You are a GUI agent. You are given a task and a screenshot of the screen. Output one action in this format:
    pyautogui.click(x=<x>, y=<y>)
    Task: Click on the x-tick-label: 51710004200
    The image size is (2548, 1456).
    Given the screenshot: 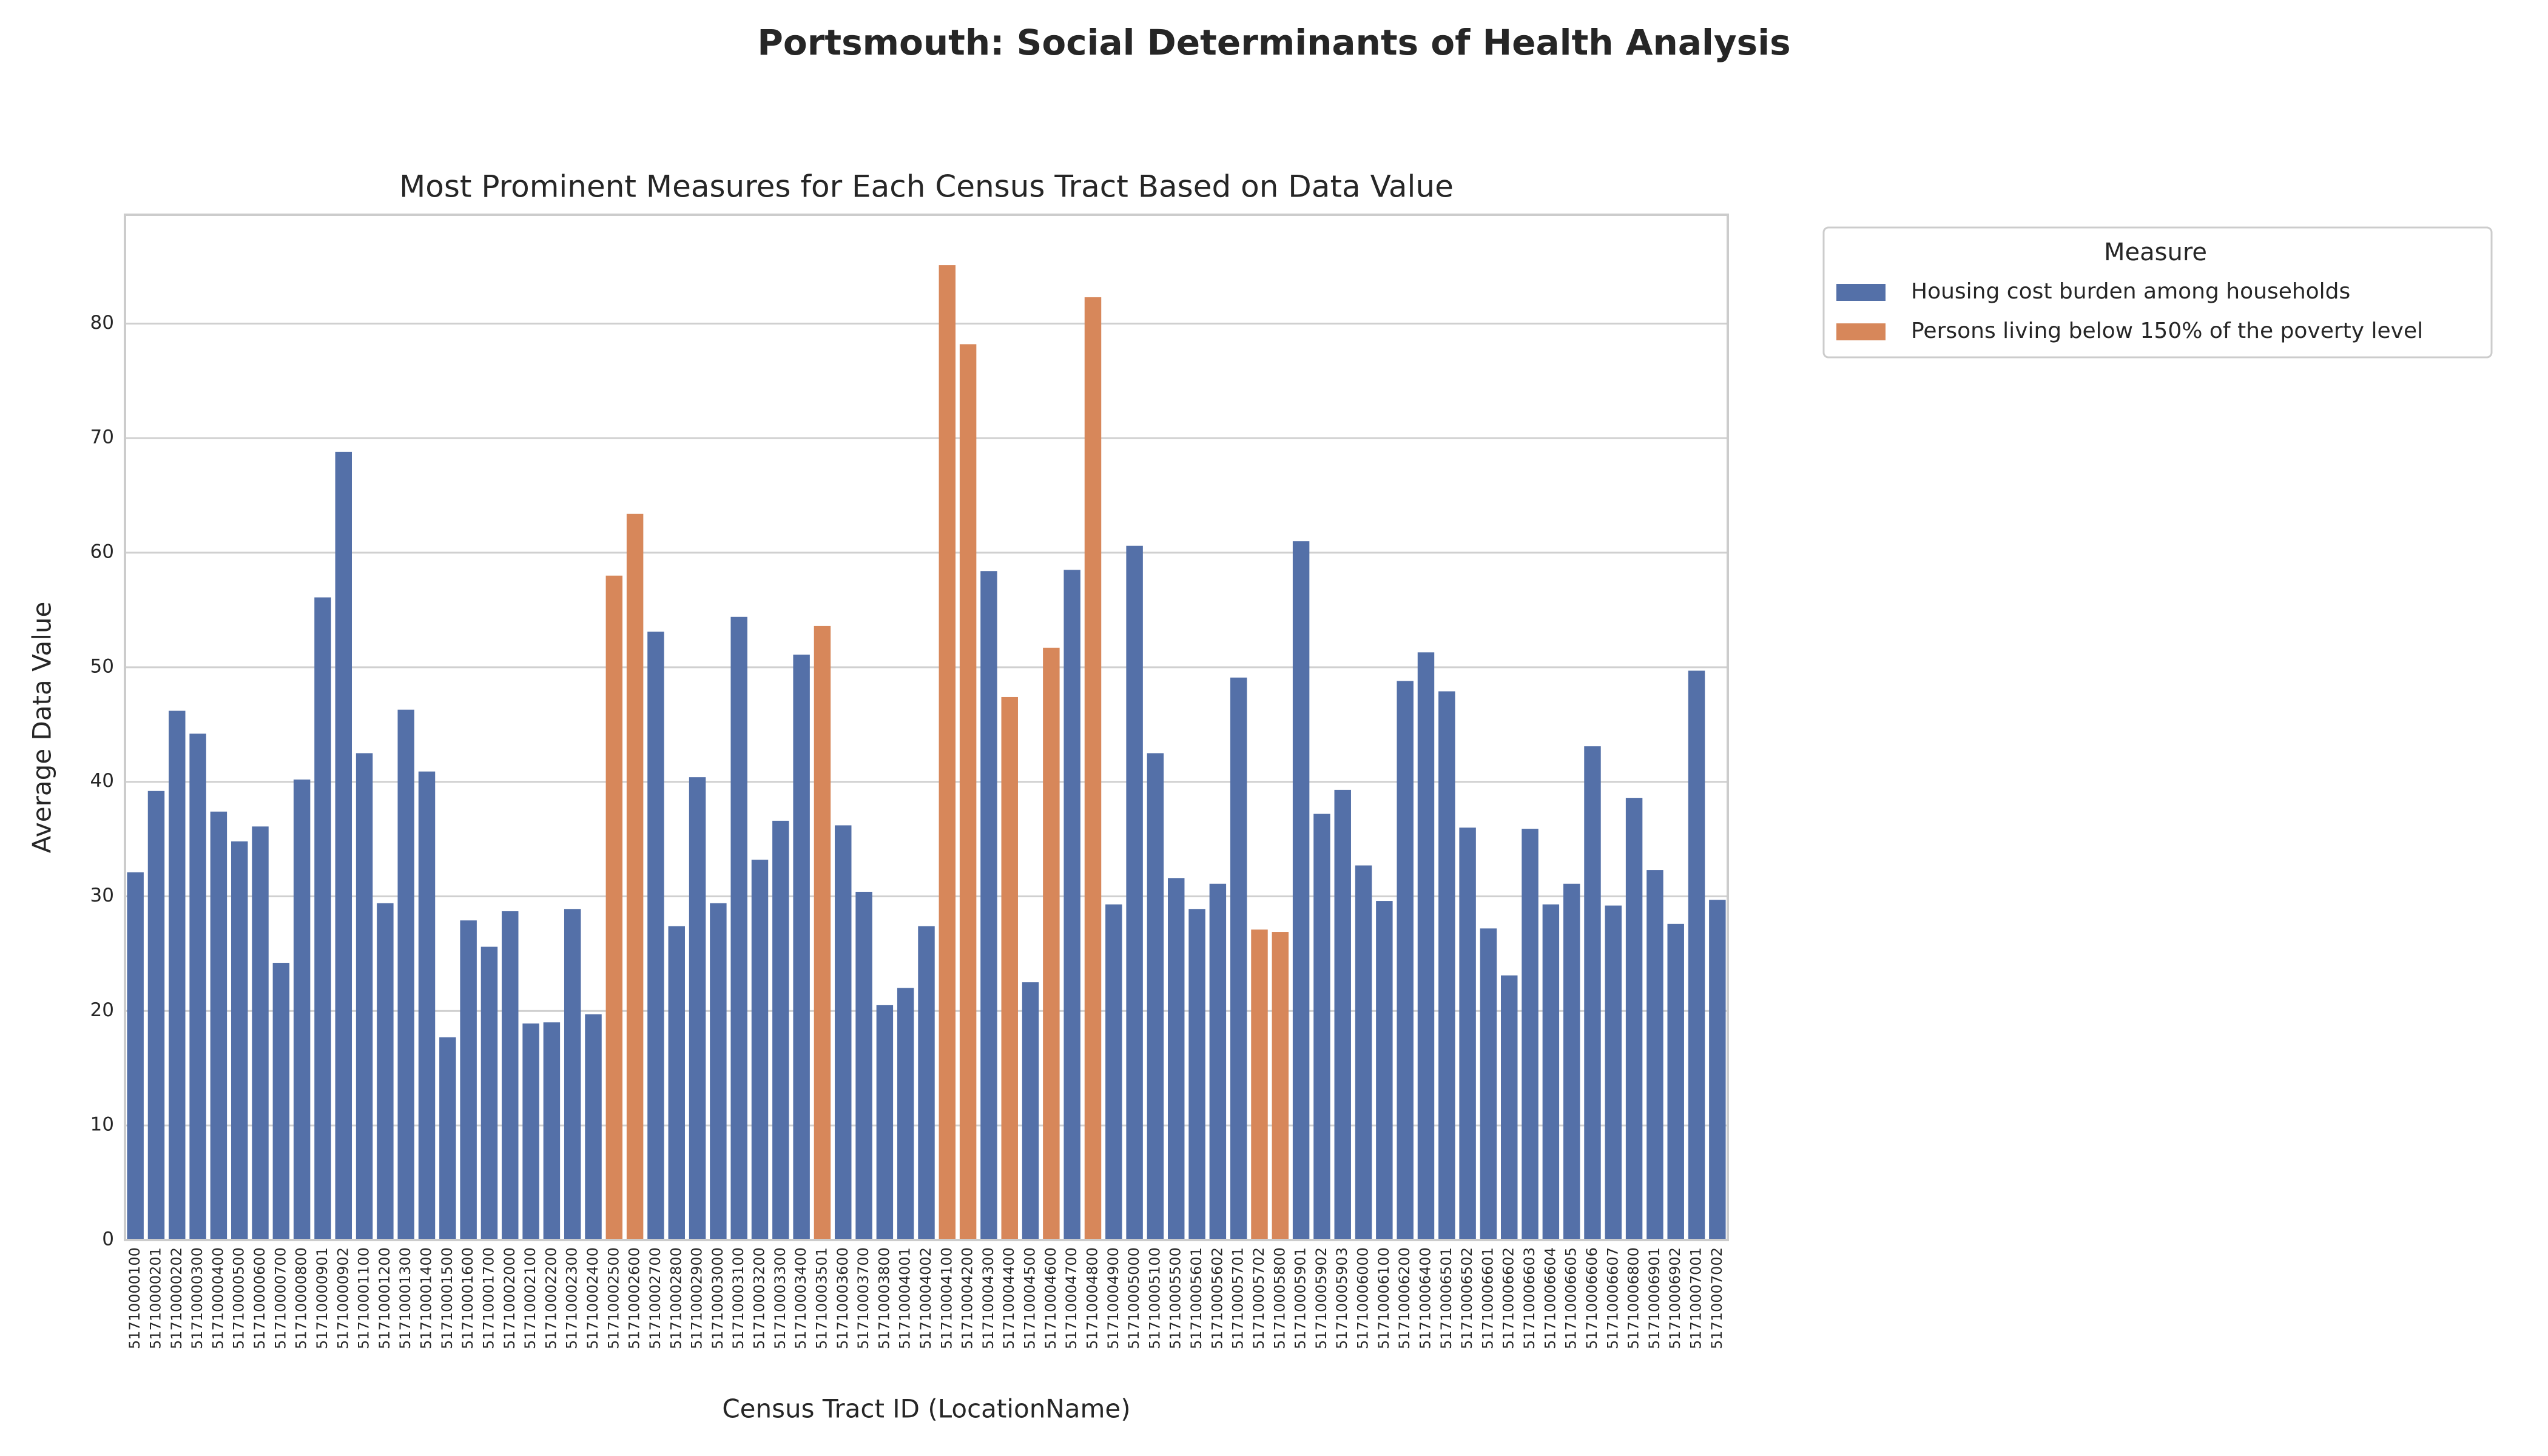 What is the action you would take?
    pyautogui.click(x=967, y=1298)
    